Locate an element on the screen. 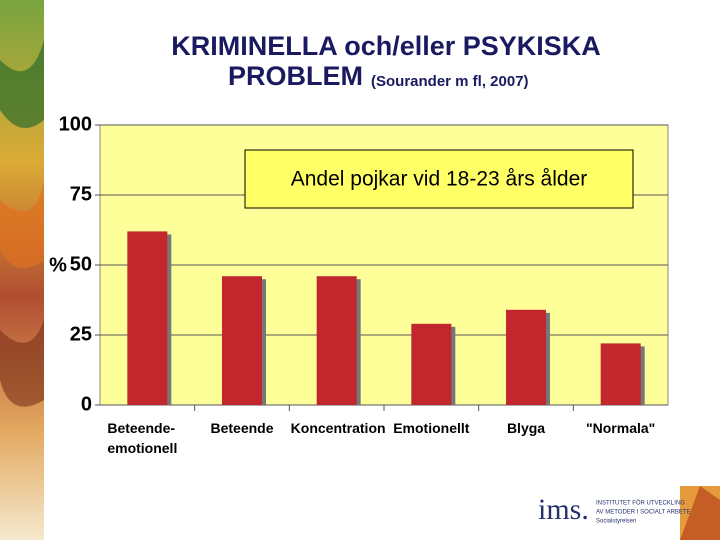  logo-text: AV METODER I SOCIALT ARBETE is located at coordinates (643, 513).